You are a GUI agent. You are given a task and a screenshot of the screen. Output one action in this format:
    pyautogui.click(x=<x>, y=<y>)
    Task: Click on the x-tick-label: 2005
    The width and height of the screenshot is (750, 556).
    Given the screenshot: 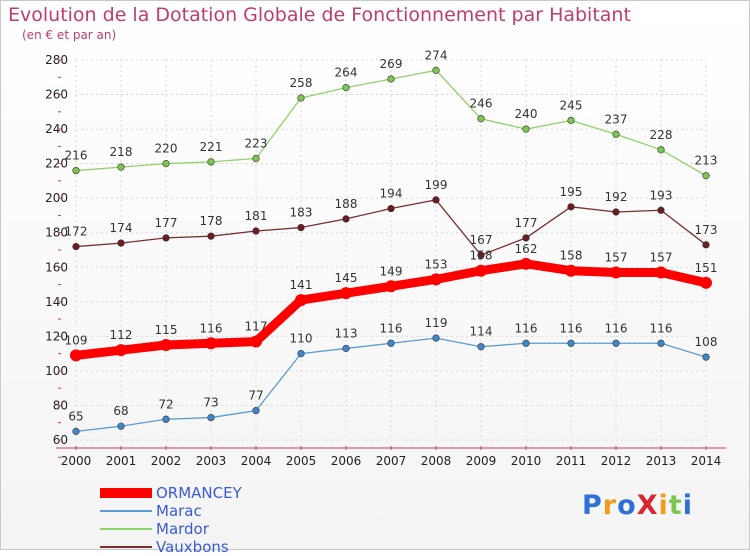 What is the action you would take?
    pyautogui.click(x=301, y=461)
    